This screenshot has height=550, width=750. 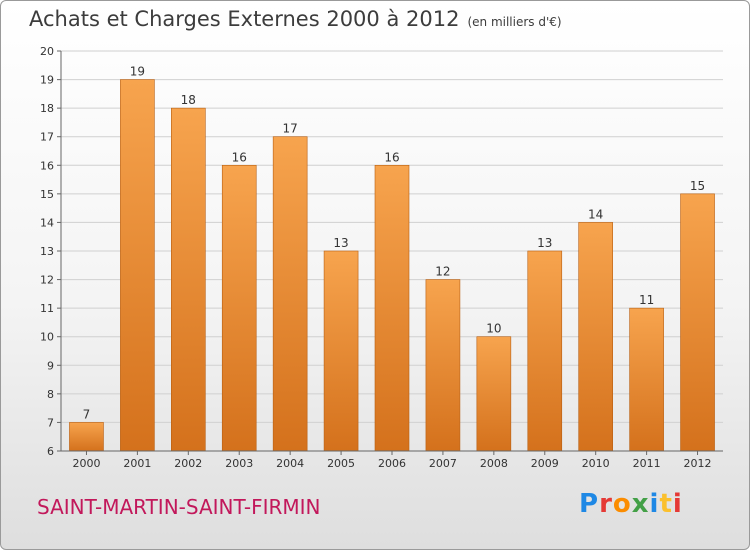 What do you see at coordinates (47, 80) in the screenshot?
I see `y-tick-label: 19` at bounding box center [47, 80].